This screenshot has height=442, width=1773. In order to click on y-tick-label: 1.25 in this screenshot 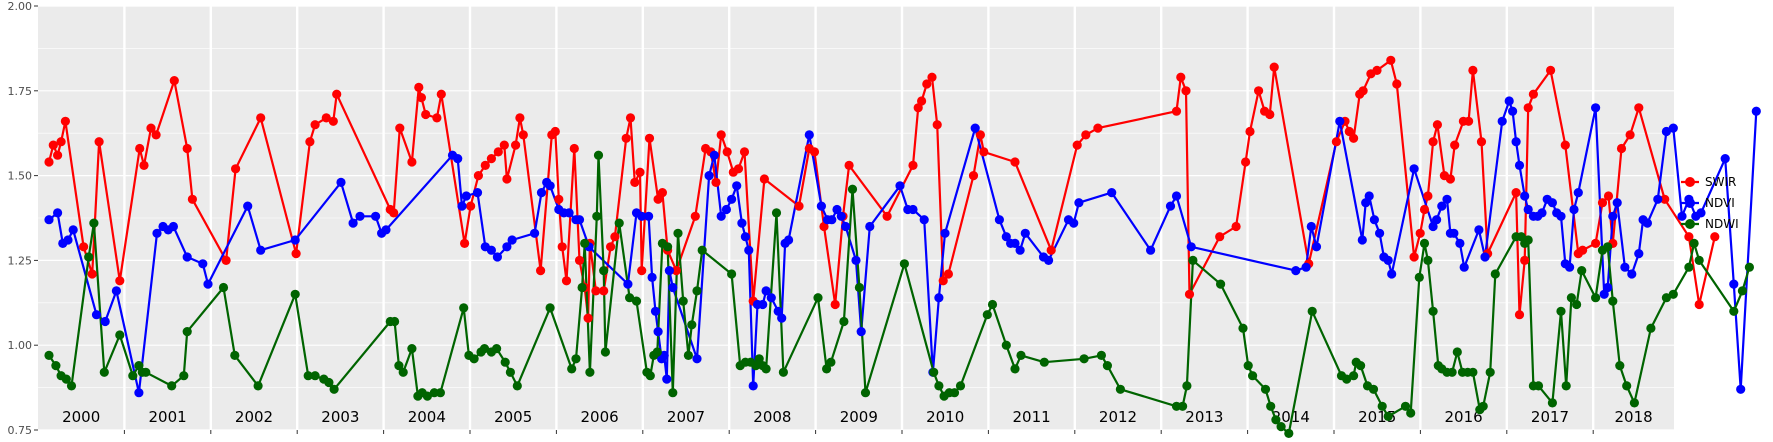, I will do `click(20, 260)`.